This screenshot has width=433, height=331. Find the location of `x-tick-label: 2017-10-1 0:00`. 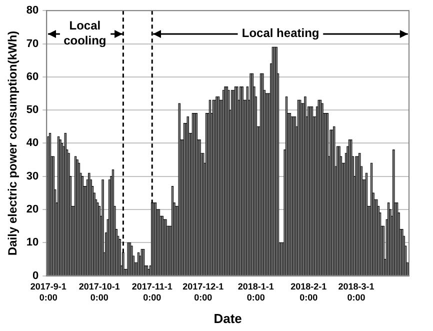

x-tick-label: 2017-10-1 0:00 is located at coordinates (99, 292).